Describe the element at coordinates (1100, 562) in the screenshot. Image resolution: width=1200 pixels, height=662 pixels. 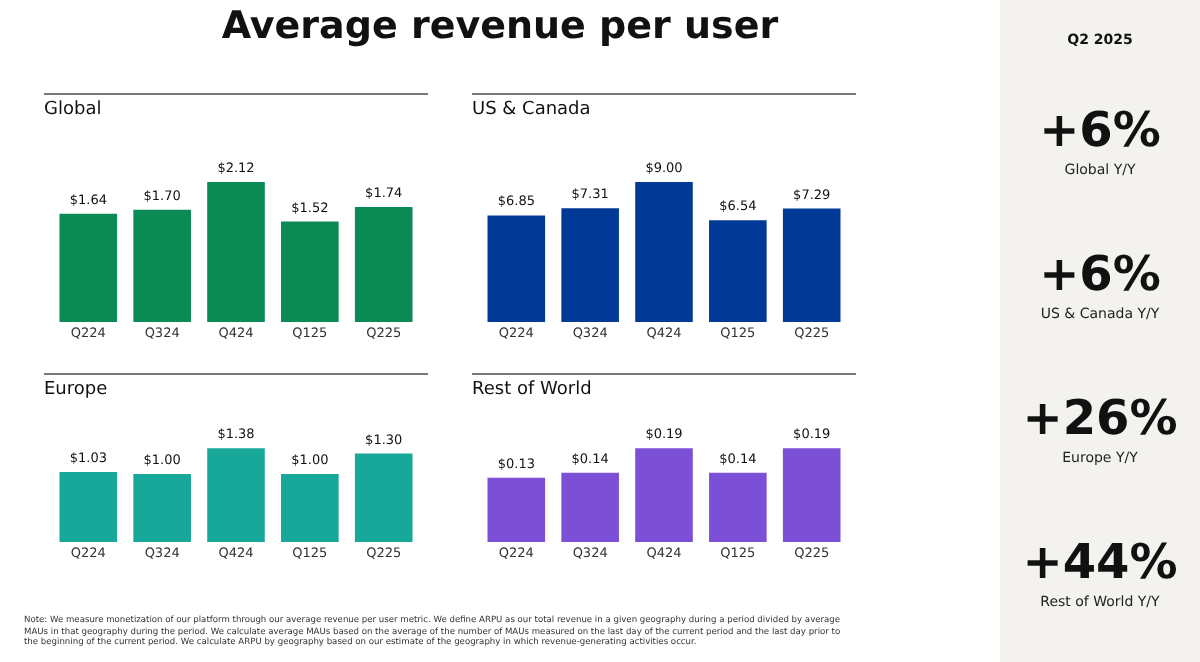
I see `text: +44%` at that location.